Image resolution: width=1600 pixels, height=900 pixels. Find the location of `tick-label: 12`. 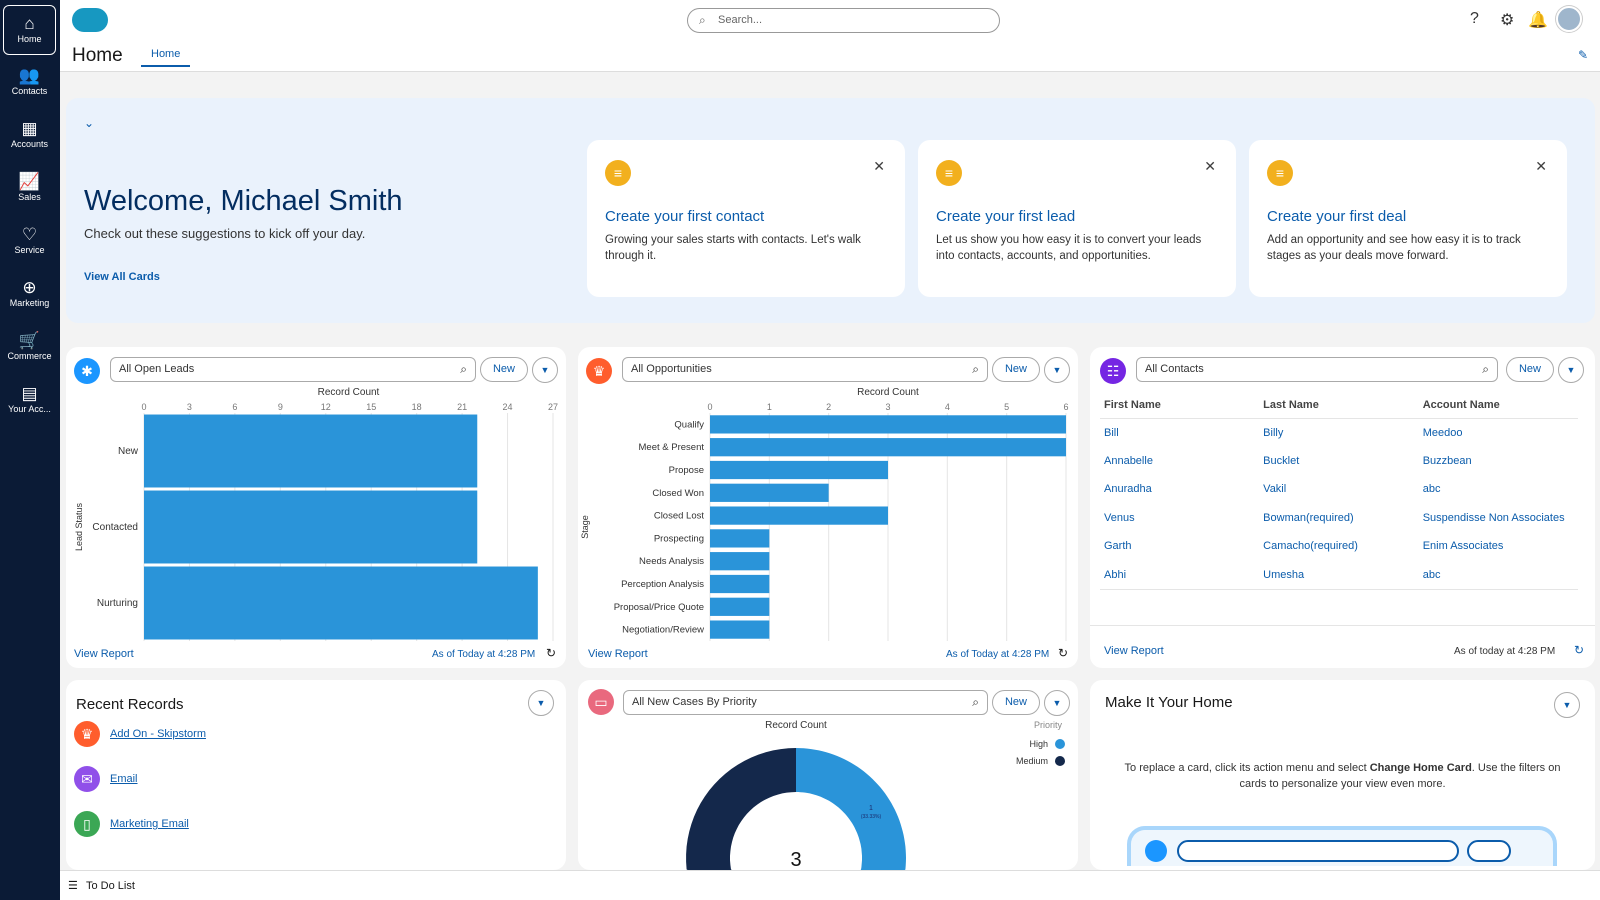

tick-label: 12 is located at coordinates (326, 407).